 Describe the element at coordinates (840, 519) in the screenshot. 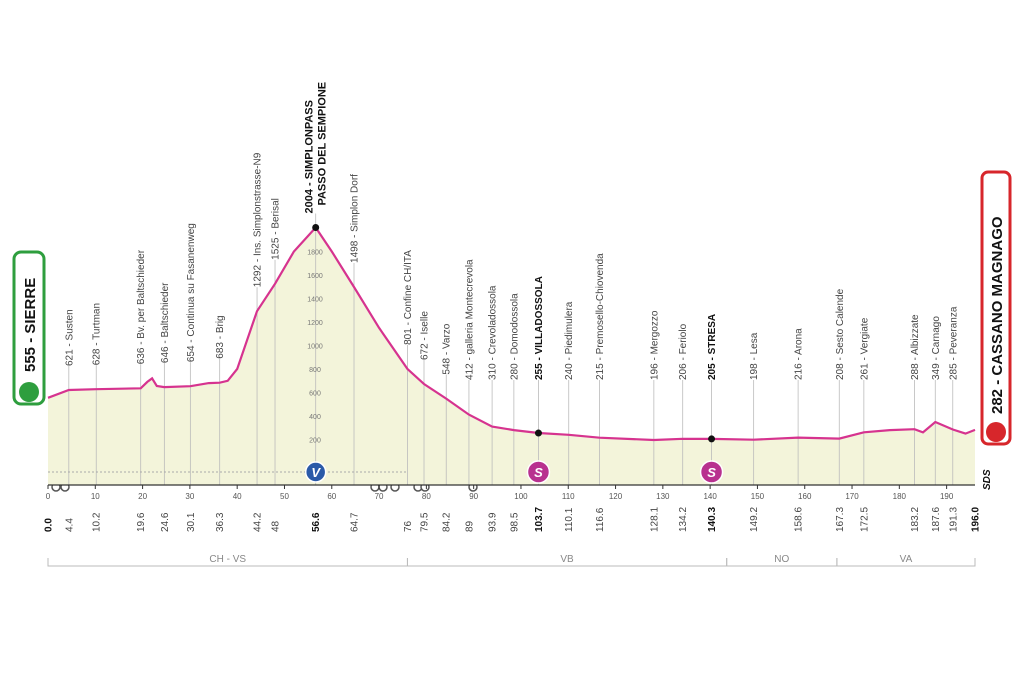

I see `km-label: 167.3` at that location.